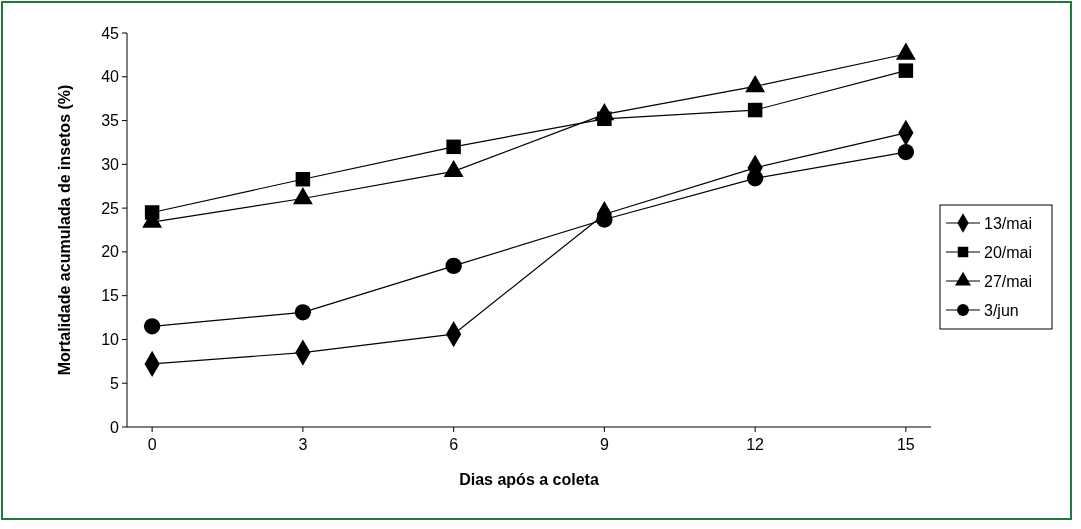 The height and width of the screenshot is (529, 1081). What do you see at coordinates (110, 208) in the screenshot?
I see `y-tick-label: 25` at bounding box center [110, 208].